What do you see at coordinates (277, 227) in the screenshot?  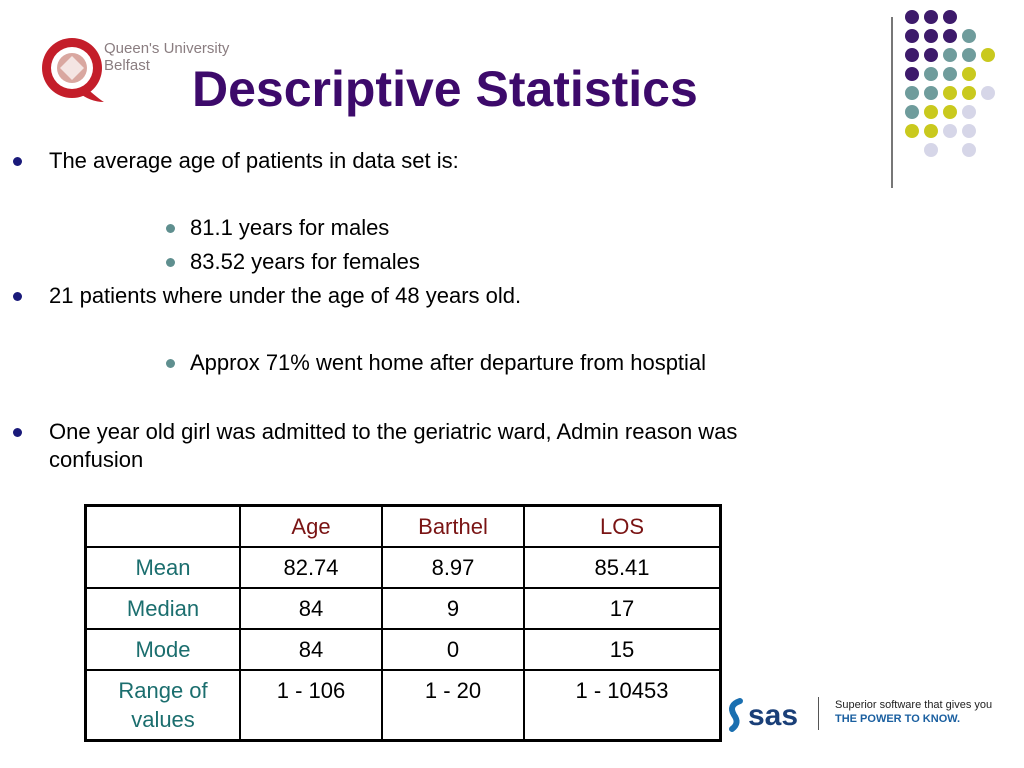 I see `sub-bullet-males: 81.1 years for males` at bounding box center [277, 227].